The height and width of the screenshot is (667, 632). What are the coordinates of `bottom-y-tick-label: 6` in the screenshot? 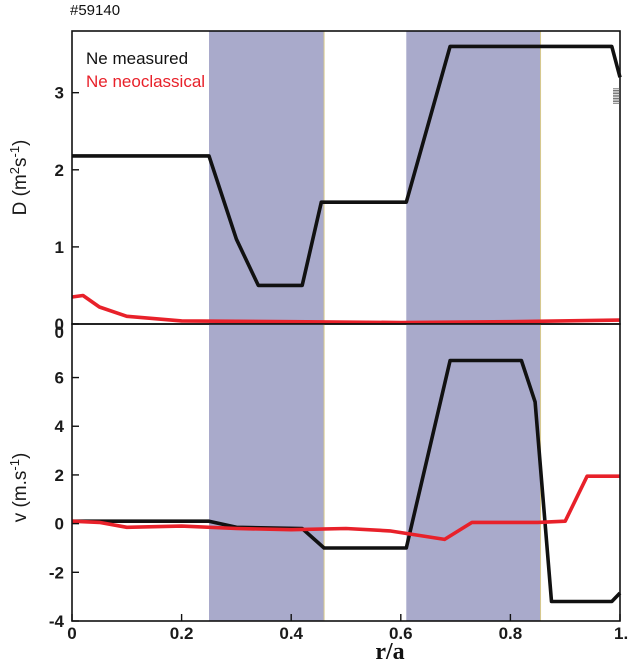 It's located at (59, 378).